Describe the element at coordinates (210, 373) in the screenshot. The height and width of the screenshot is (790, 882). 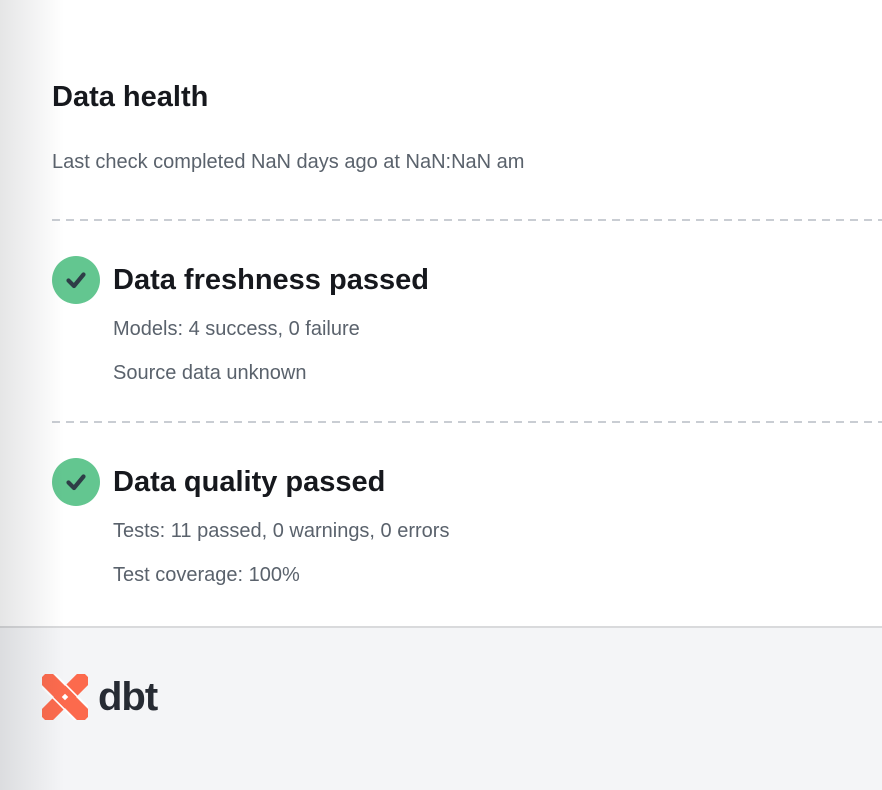
I see `source-data-summary: Source data unknown` at that location.